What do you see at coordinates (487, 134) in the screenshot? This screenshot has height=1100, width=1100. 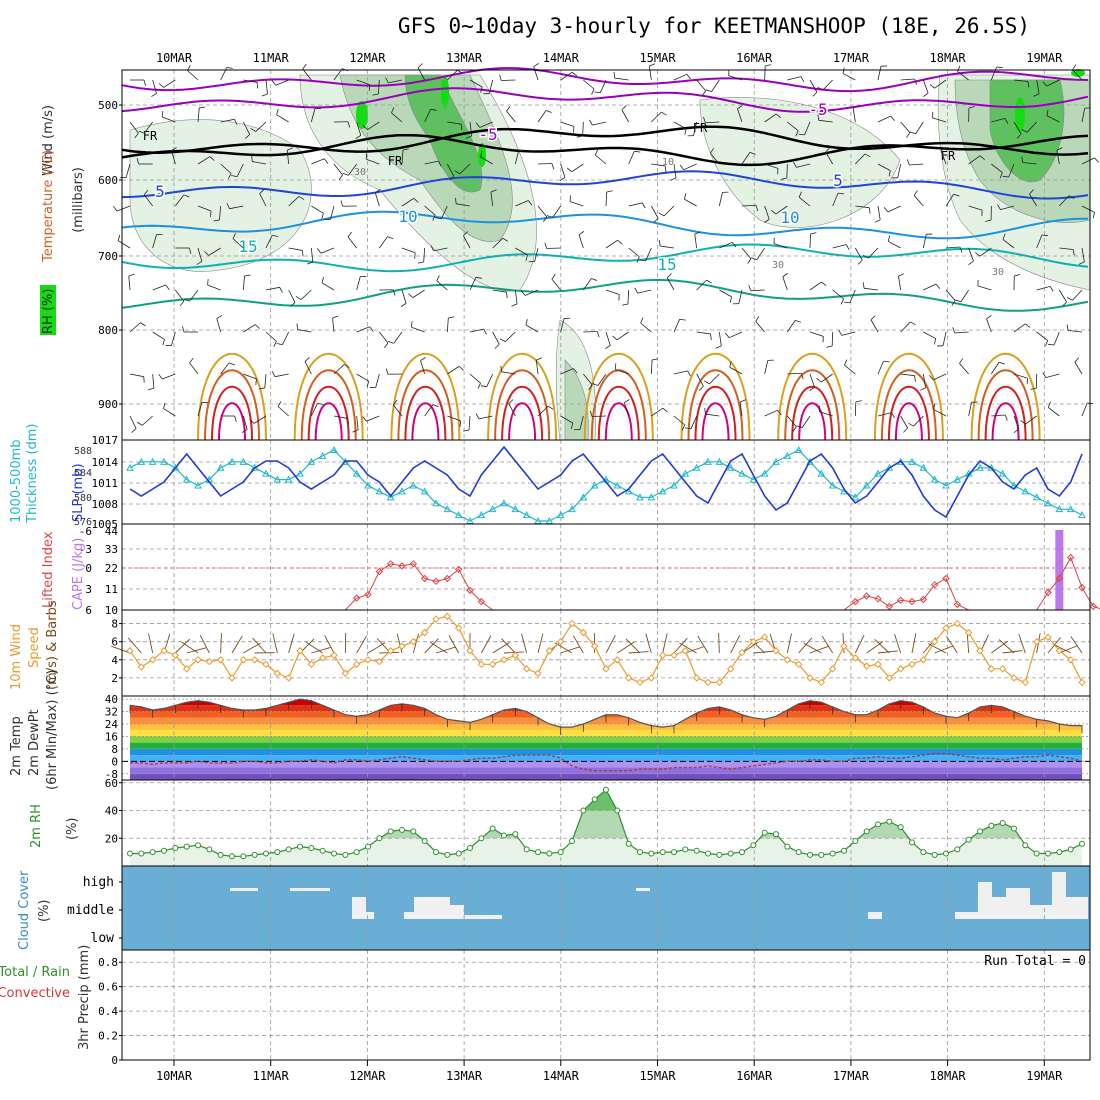 I see `isotherm-label: -5` at bounding box center [487, 134].